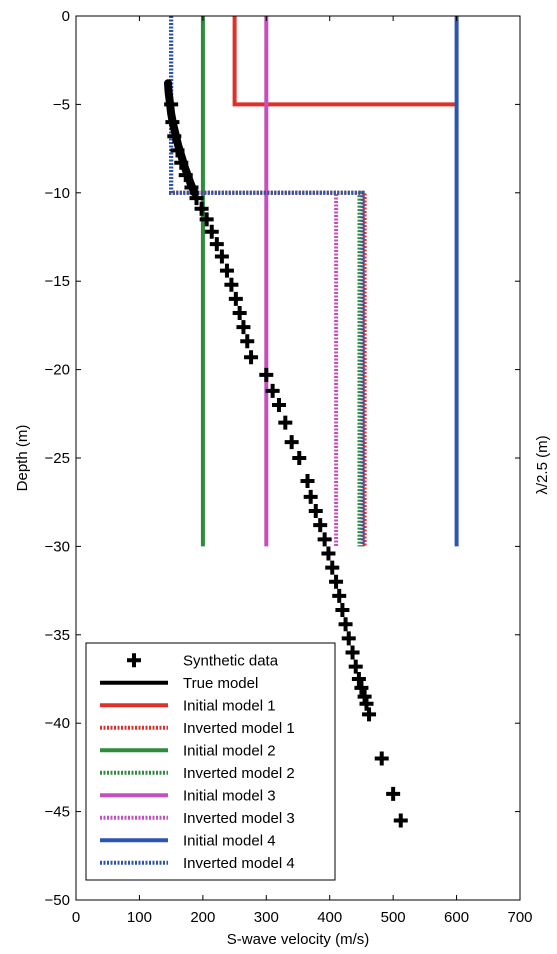  What do you see at coordinates (229, 840) in the screenshot?
I see `legend-label-8: Initial model 4` at bounding box center [229, 840].